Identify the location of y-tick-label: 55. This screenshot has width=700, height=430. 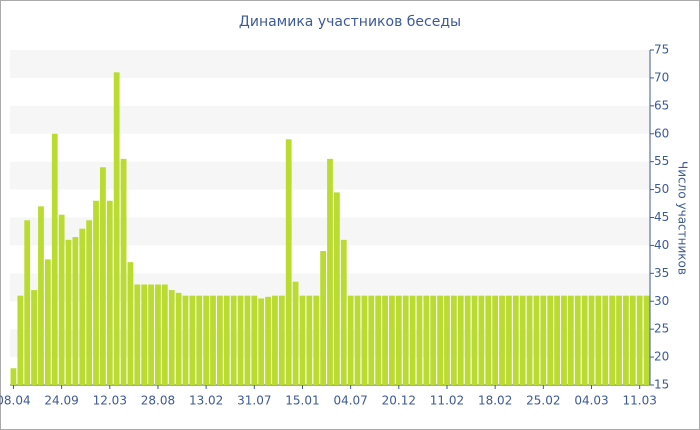
(661, 161).